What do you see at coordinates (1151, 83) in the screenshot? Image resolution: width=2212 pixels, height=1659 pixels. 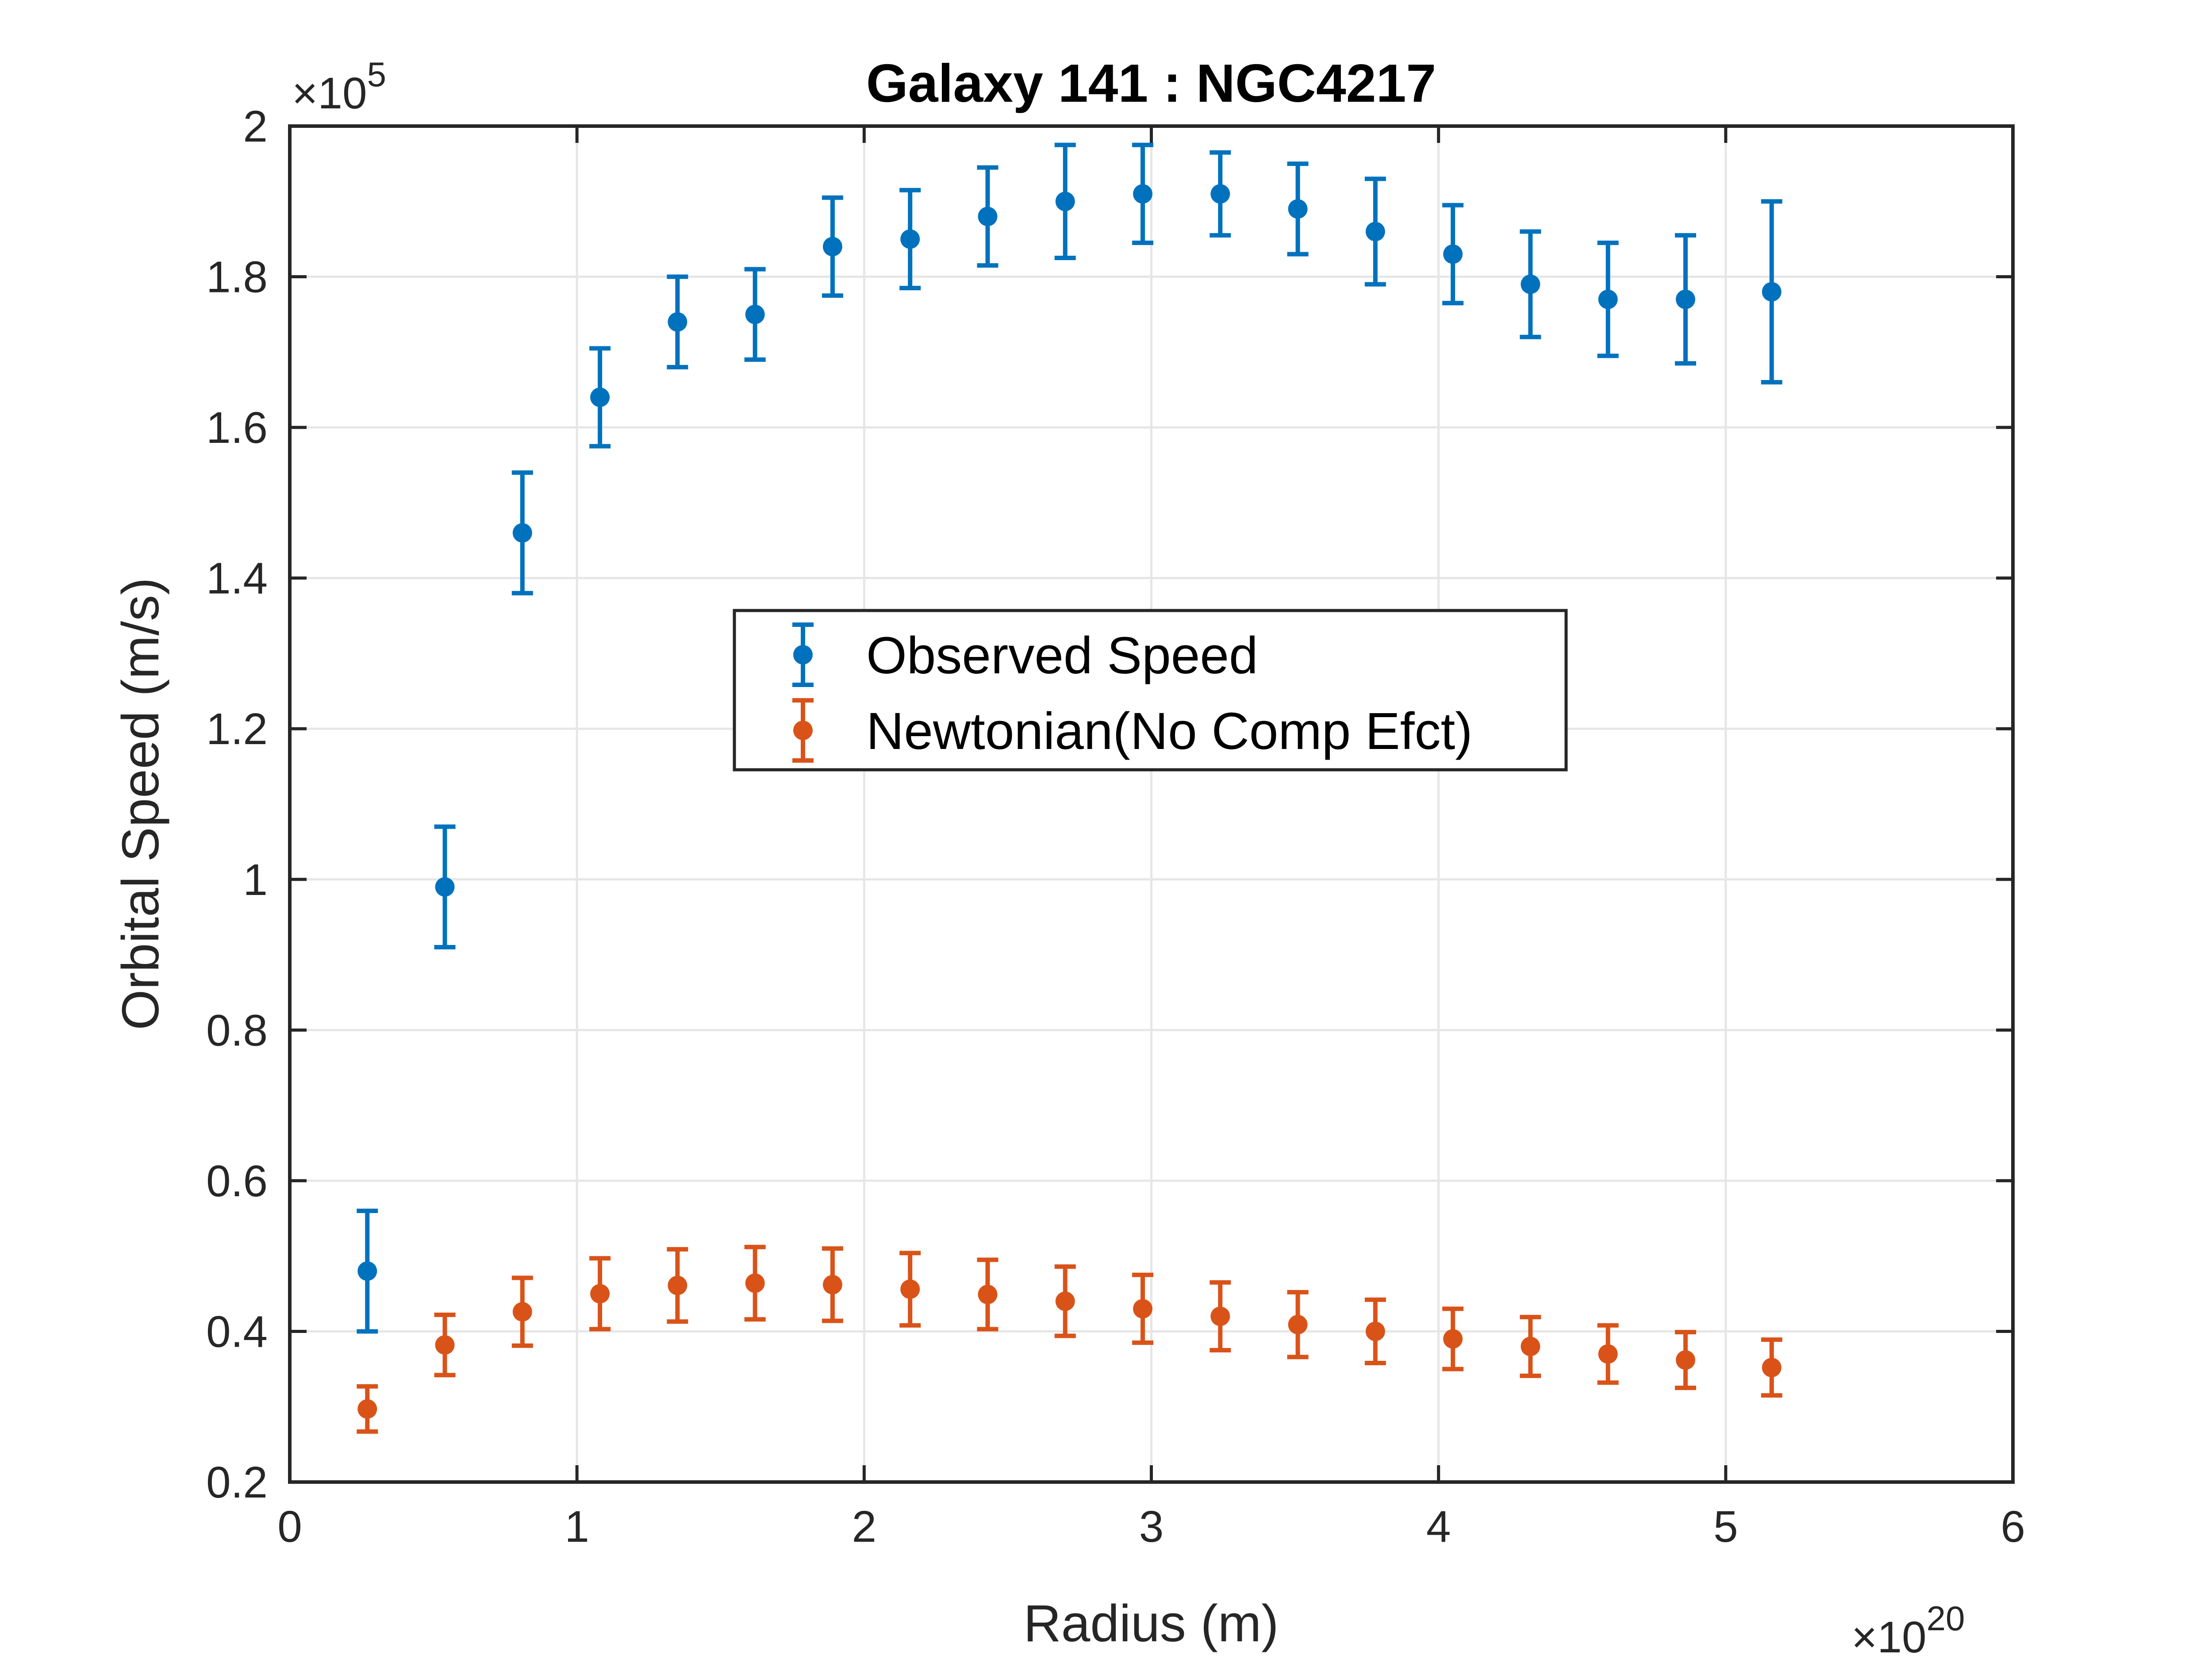 I see `chart-title: Galaxy 141 : NGC4217` at bounding box center [1151, 83].